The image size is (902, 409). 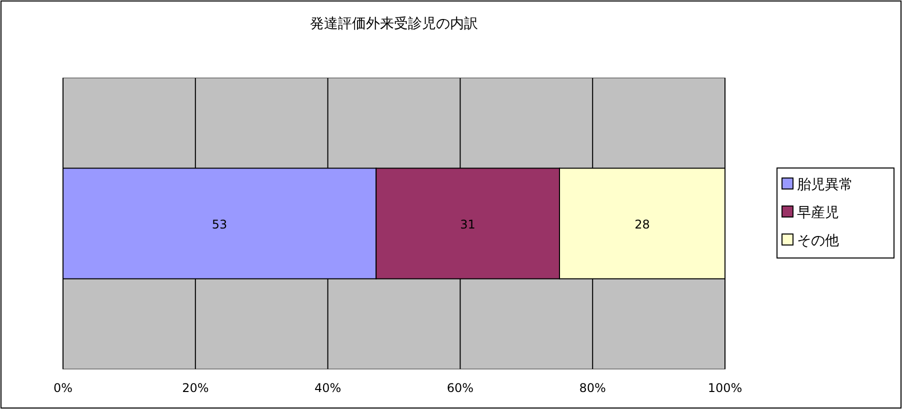 I want to click on legend-label: 胎児異常, so click(x=825, y=185).